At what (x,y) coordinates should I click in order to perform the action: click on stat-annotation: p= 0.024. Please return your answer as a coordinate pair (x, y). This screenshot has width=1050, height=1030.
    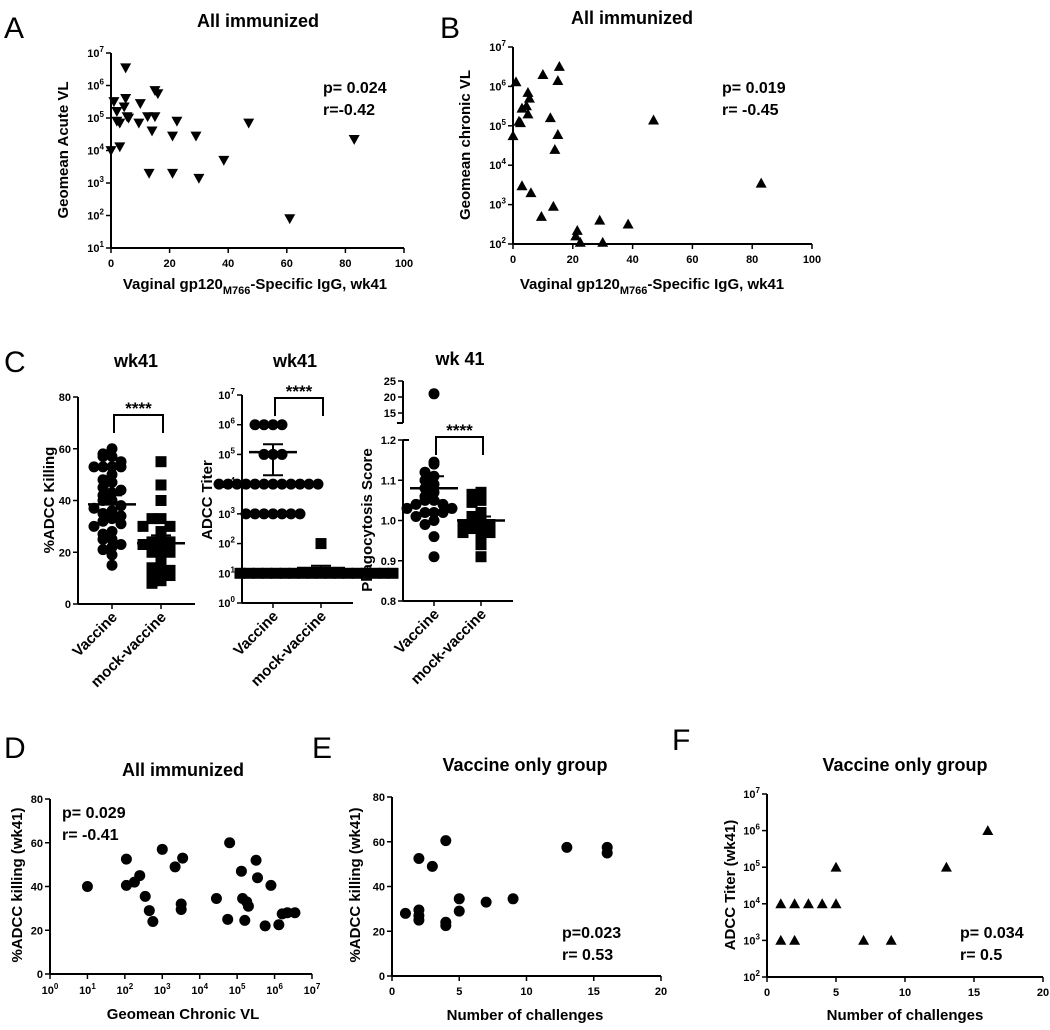
    Looking at the image, I should click on (355, 88).